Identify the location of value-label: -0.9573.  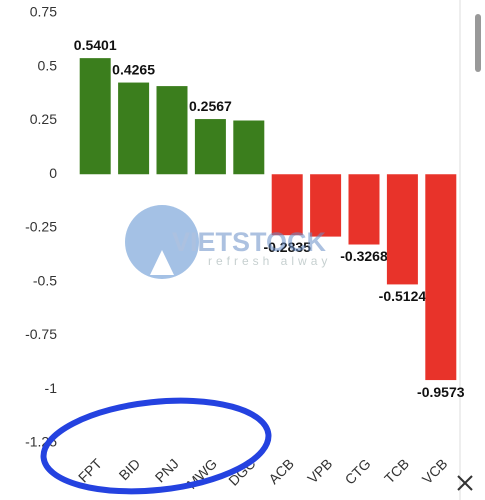
(441, 392).